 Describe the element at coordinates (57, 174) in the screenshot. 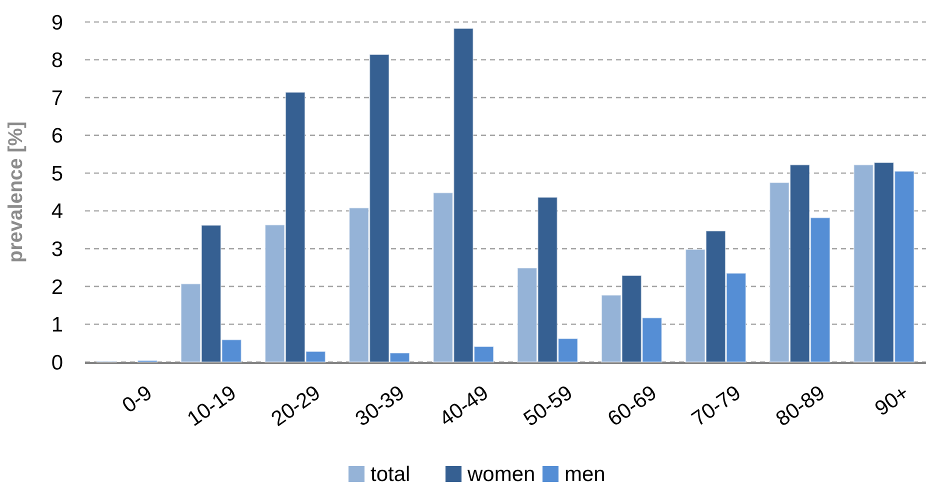

I see `y-tick-label: 5` at that location.